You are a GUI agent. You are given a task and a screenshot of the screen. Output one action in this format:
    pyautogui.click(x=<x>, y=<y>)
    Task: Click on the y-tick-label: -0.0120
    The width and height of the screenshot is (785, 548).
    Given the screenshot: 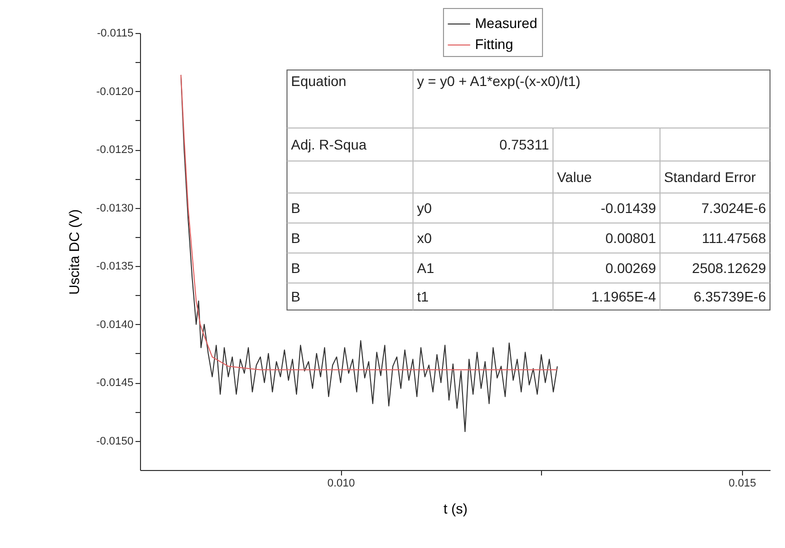 What is the action you would take?
    pyautogui.click(x=115, y=92)
    